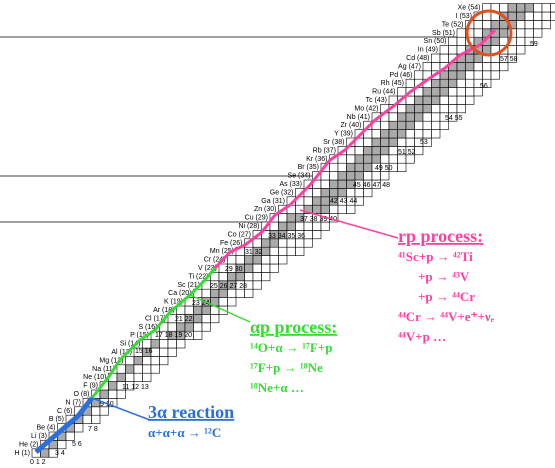 Image resolution: width=555 pixels, height=468 pixels. Describe the element at coordinates (444, 276) in the screenshot. I see `process-line: +p → ⁴³V` at that location.